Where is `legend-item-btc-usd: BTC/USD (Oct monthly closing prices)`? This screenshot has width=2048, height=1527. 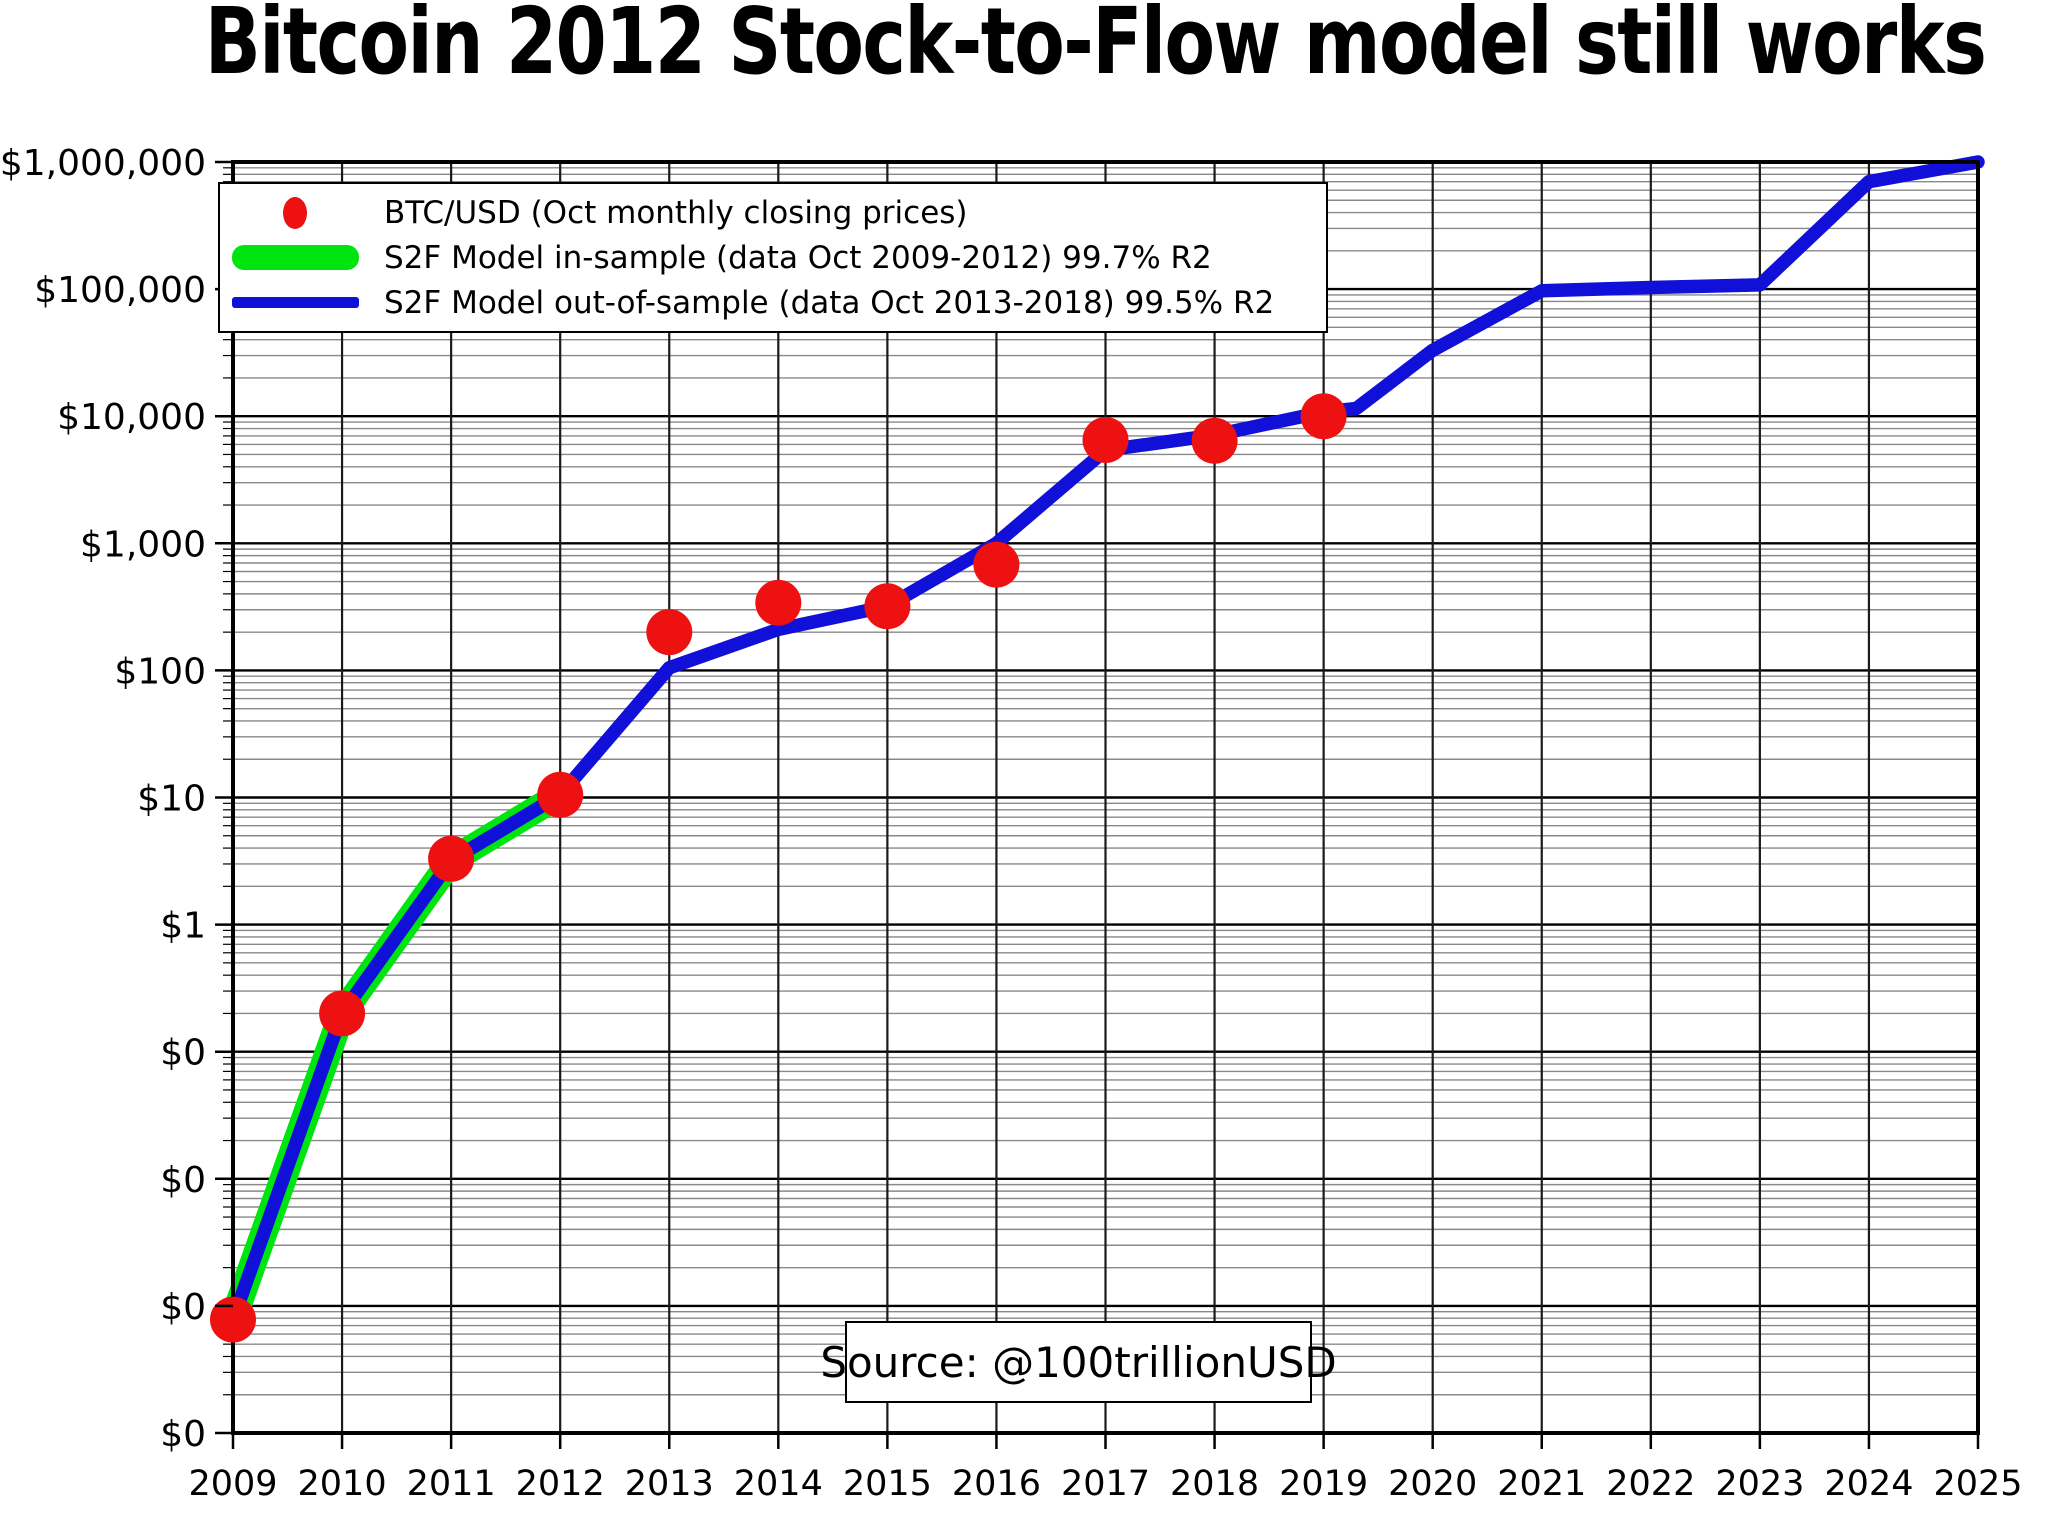 legend-item-btc-usd: BTC/USD (Oct monthly closing prices) is located at coordinates (773, 213).